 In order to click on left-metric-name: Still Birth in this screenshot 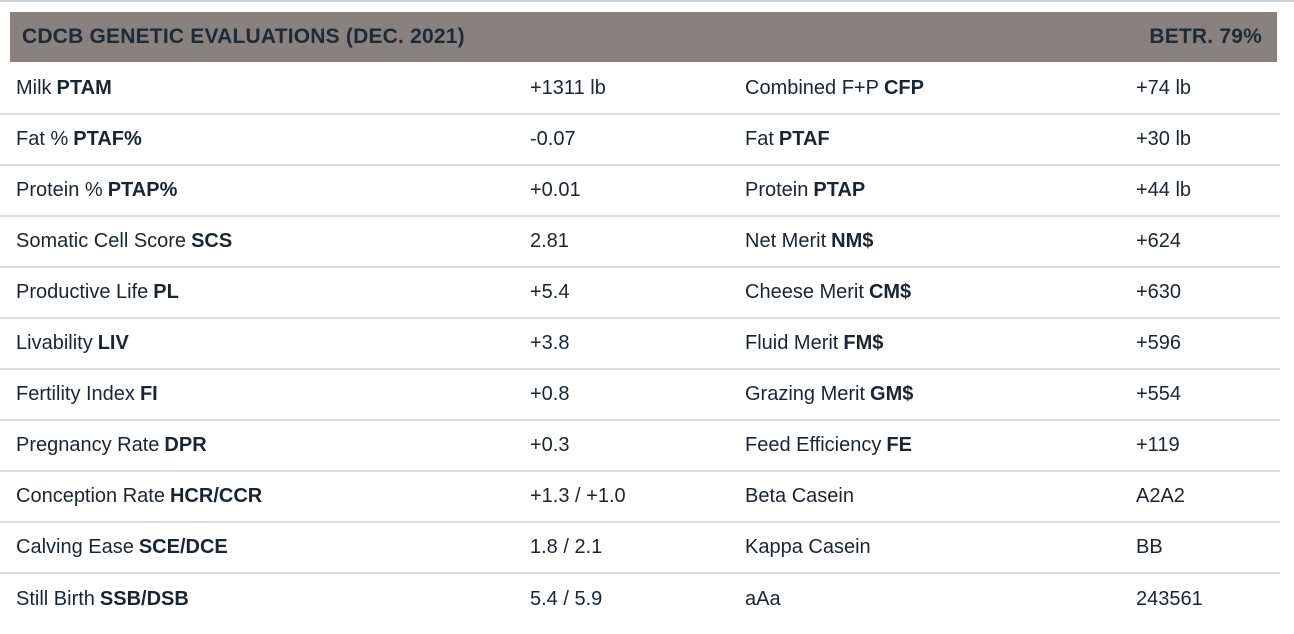, I will do `click(55, 599)`.